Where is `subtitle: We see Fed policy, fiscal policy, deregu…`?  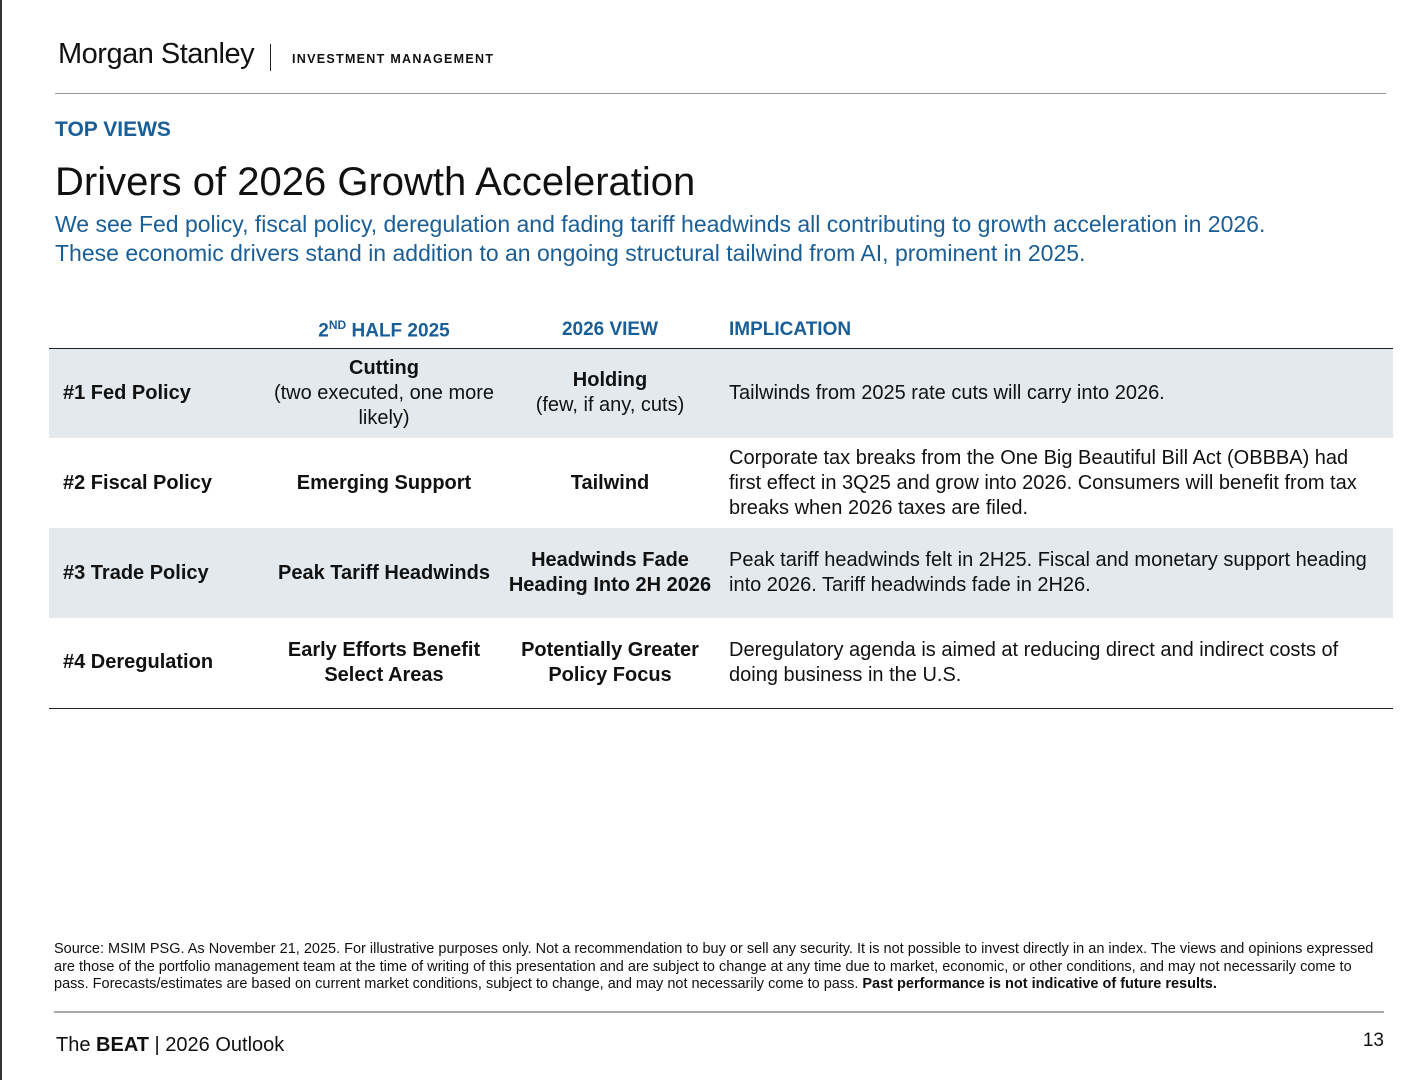
subtitle: We see Fed policy, fiscal policy, deregu… is located at coordinates (660, 239).